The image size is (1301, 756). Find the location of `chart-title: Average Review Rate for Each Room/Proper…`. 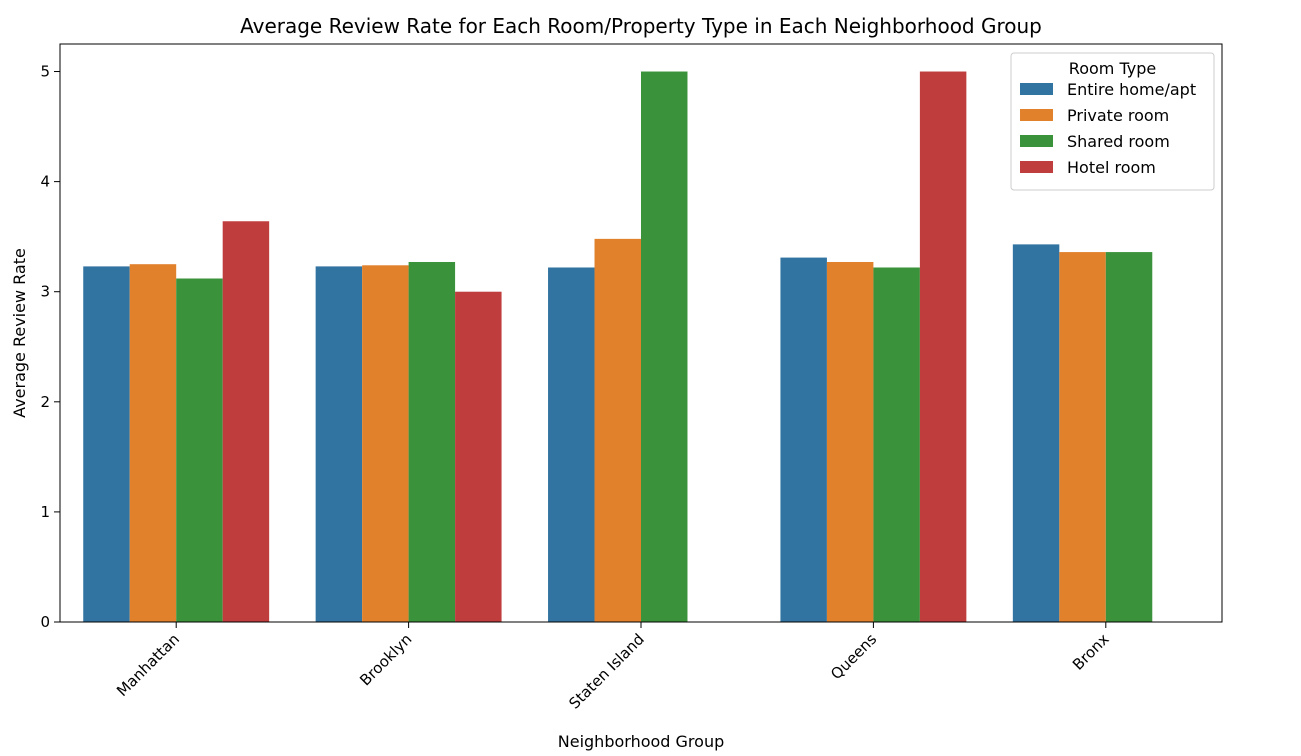

chart-title: Average Review Rate for Each Room/Proper… is located at coordinates (641, 26).